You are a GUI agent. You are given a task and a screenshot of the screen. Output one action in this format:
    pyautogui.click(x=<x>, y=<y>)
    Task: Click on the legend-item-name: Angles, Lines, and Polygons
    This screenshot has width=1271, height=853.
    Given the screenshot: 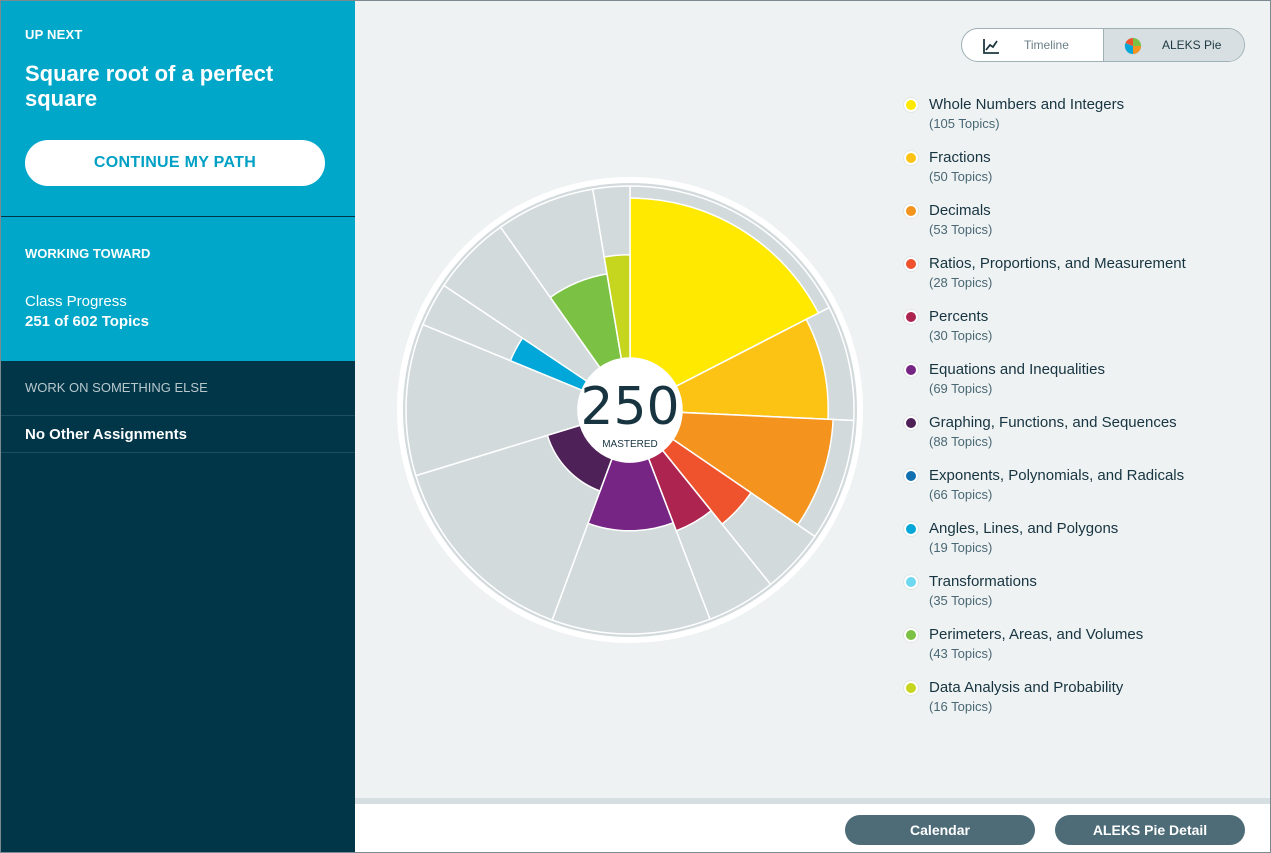 What is the action you would take?
    pyautogui.click(x=1024, y=528)
    